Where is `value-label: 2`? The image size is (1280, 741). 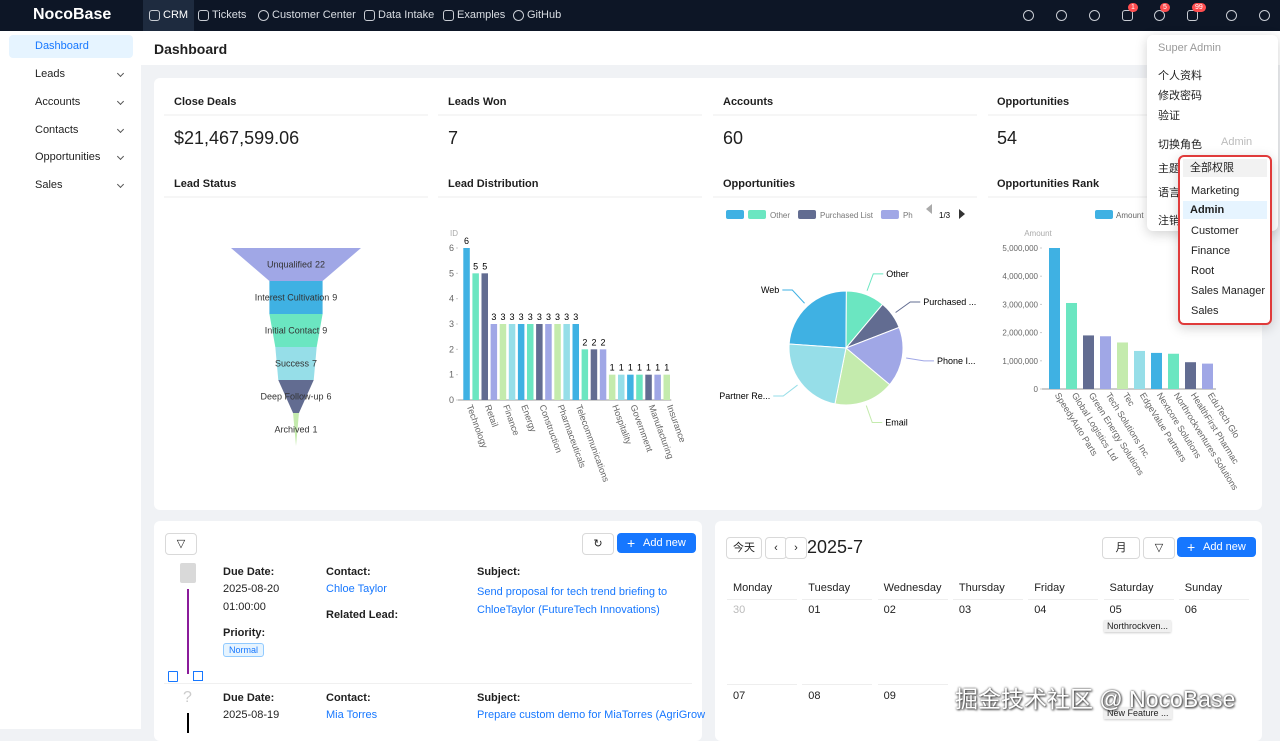 value-label: 2 is located at coordinates (584, 342).